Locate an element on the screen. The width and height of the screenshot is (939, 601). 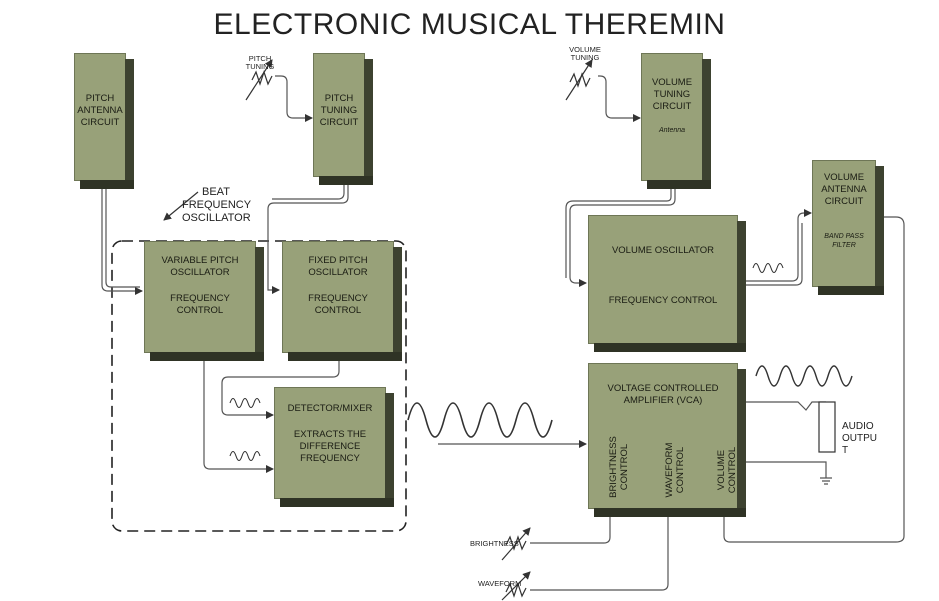
vca-brightness-line1: BRIGHTNESS is located at coordinates (613, 467).